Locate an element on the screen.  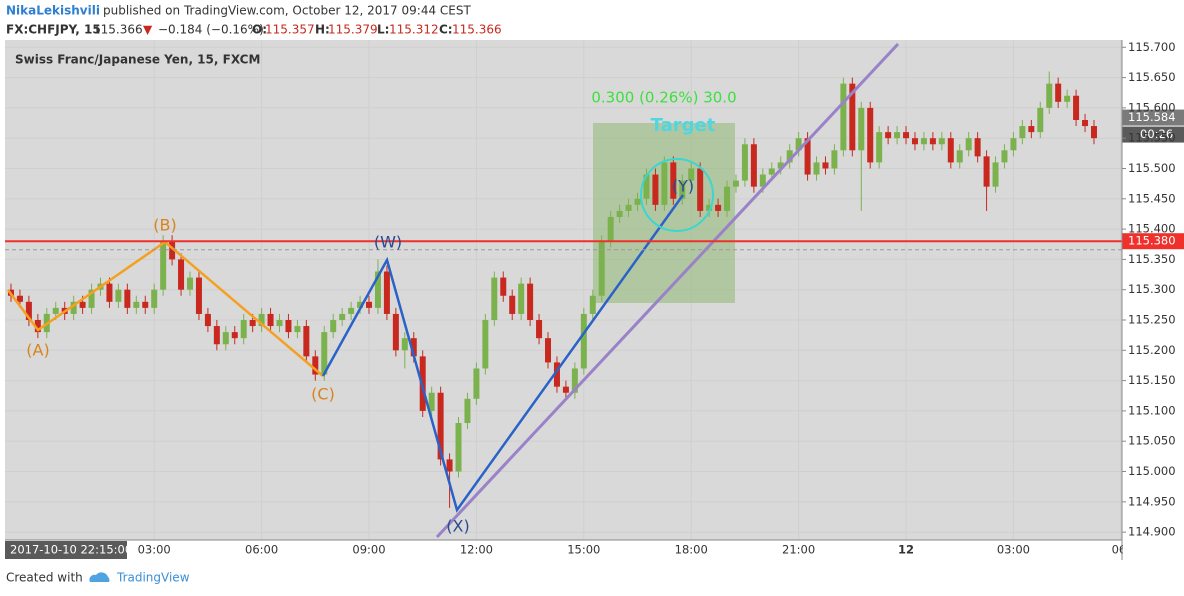
price-badge is located at coordinates (1153, 241).